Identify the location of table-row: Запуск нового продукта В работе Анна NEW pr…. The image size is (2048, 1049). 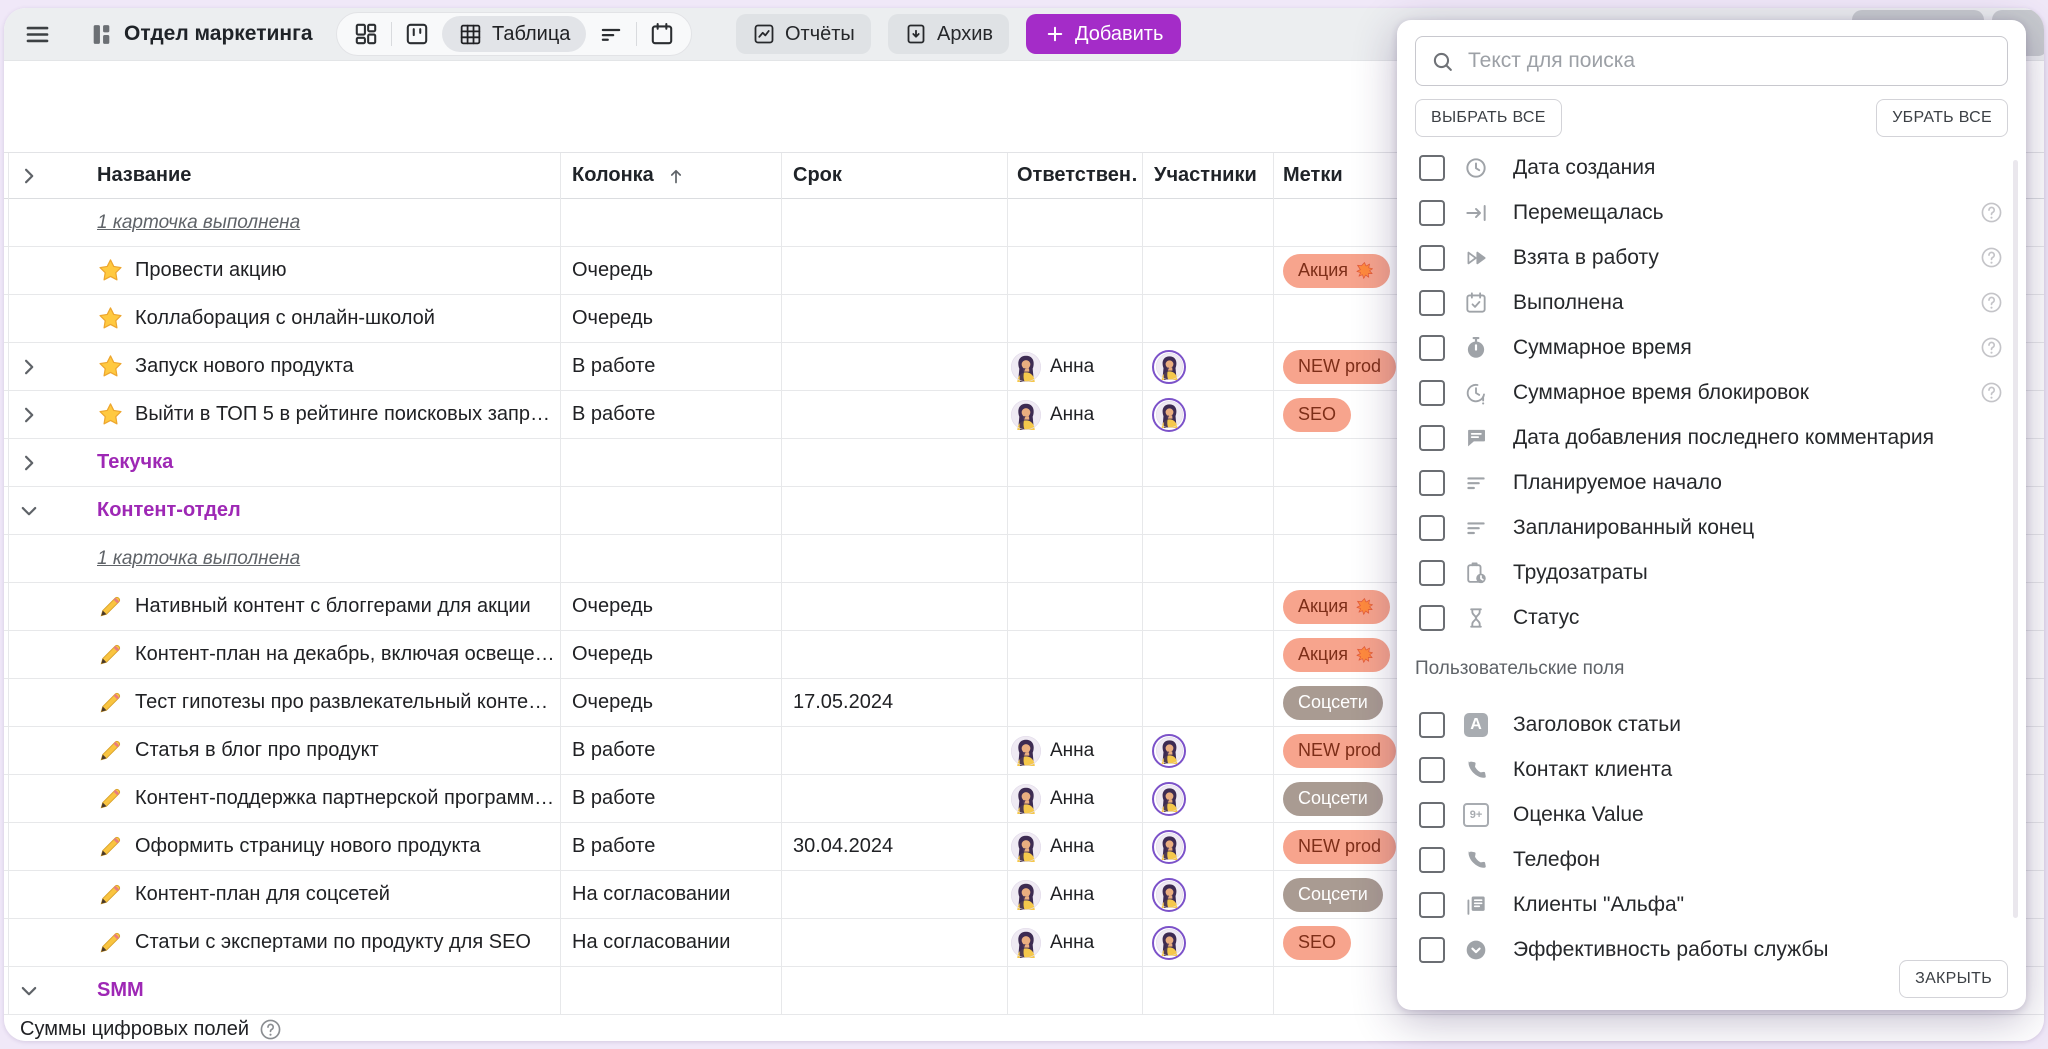
(1024, 367).